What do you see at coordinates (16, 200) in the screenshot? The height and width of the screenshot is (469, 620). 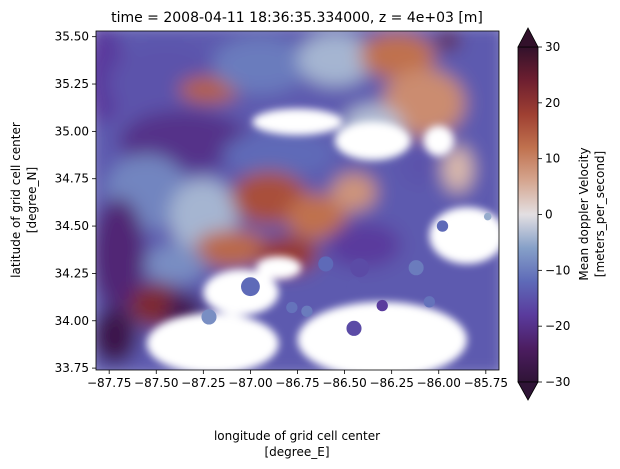 I see `y-axis-label: latitude of grid cell center` at bounding box center [16, 200].